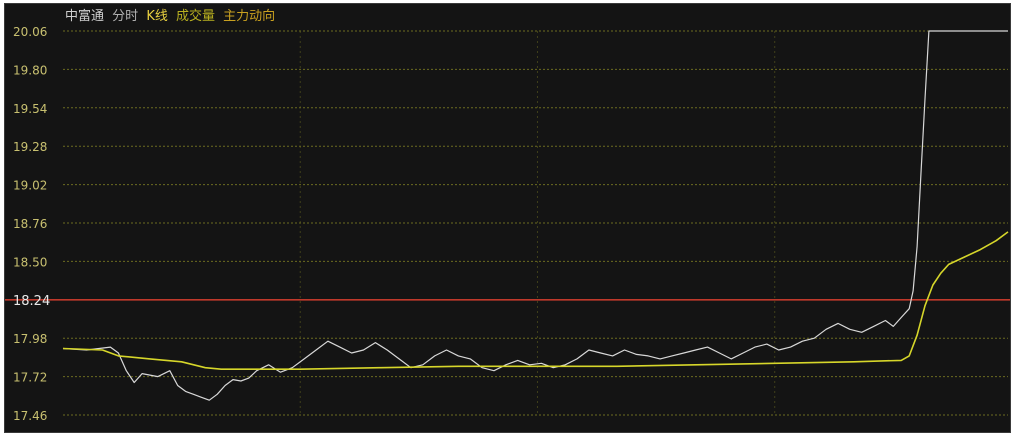 This screenshot has width=1014, height=435. I want to click on y-tick-label: 18.76, so click(30, 224).